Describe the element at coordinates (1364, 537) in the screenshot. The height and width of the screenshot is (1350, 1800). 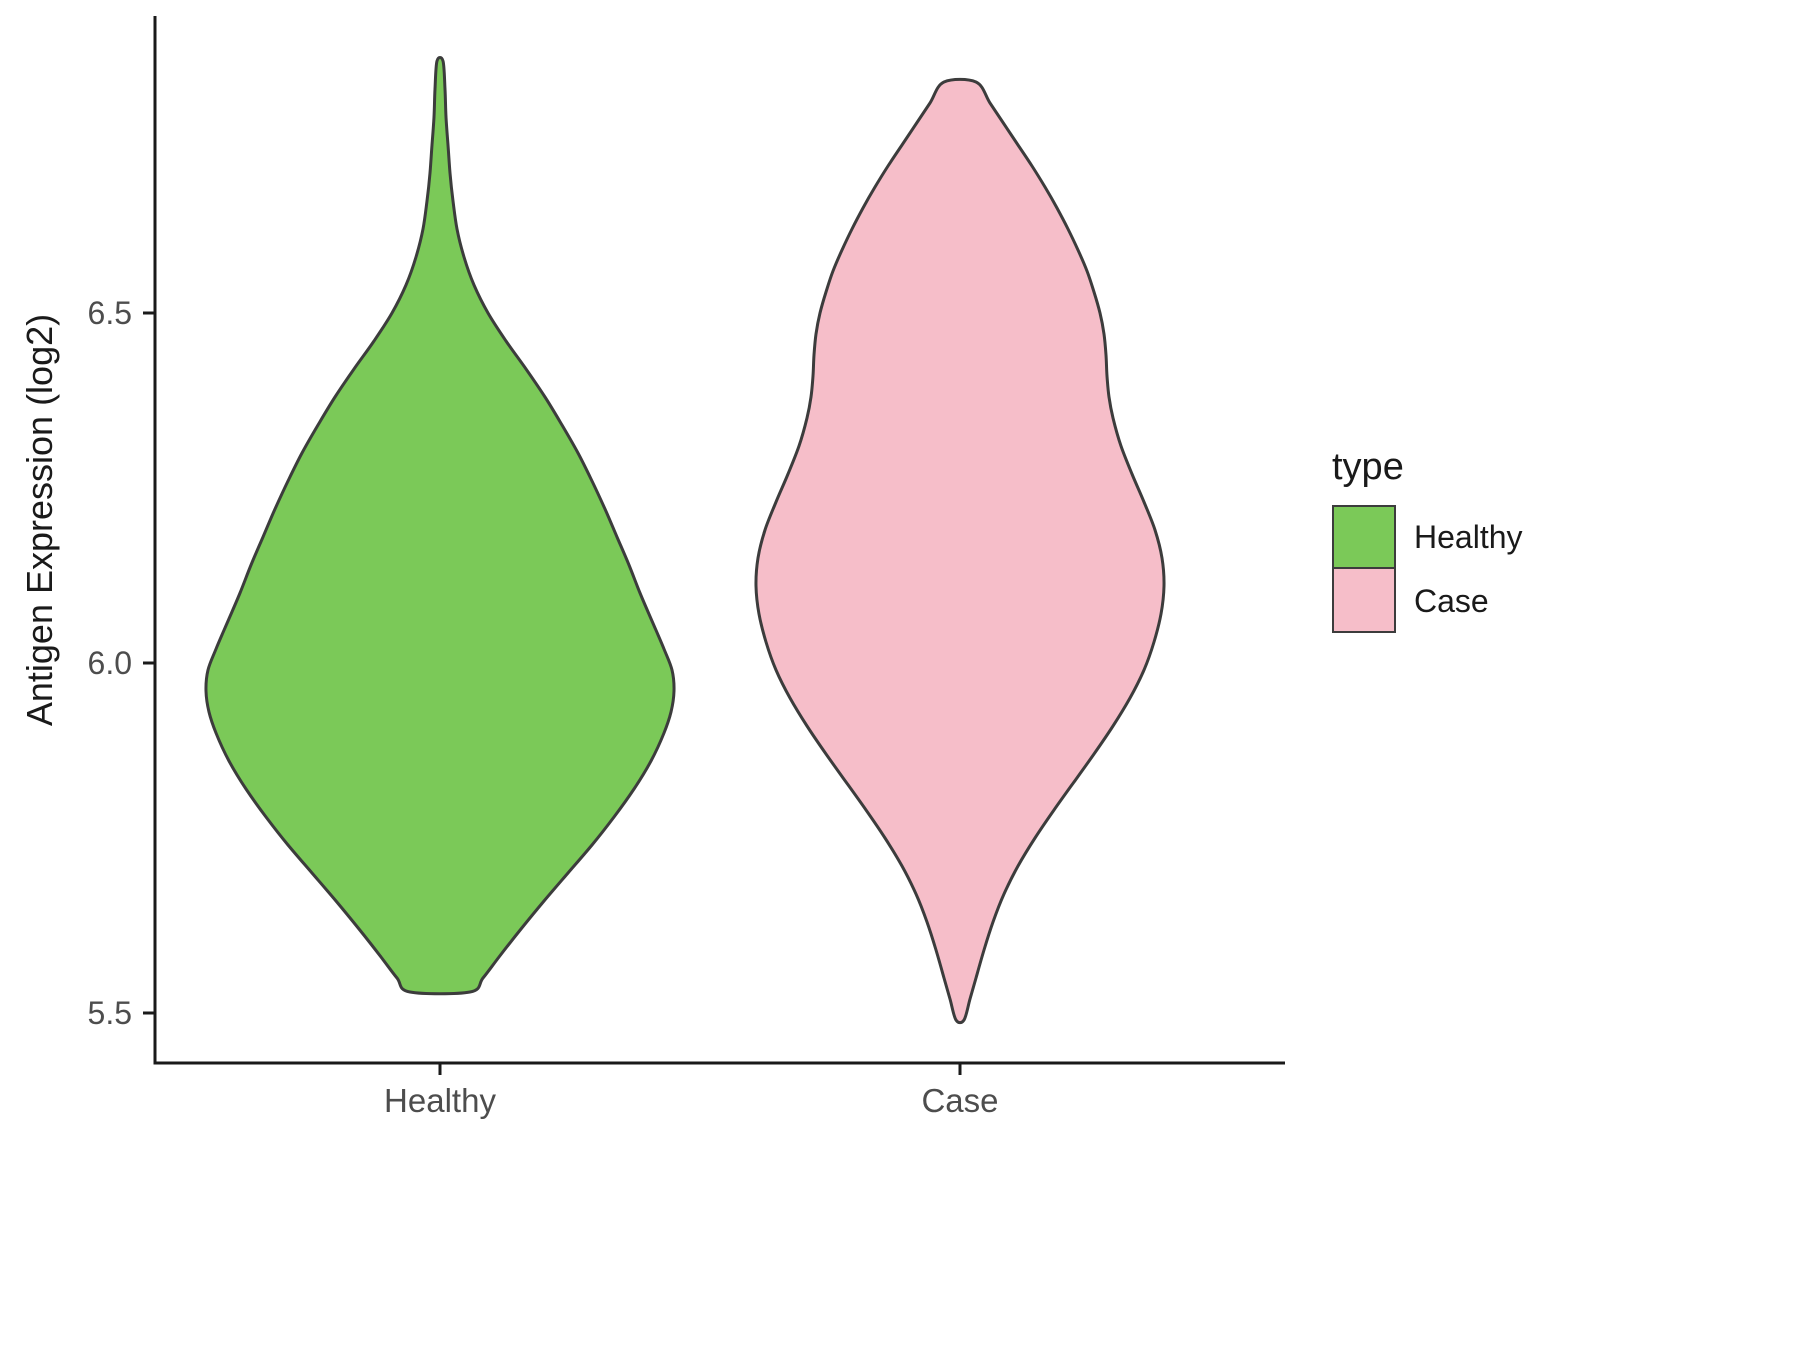
I see `legend-key-healthy` at that location.